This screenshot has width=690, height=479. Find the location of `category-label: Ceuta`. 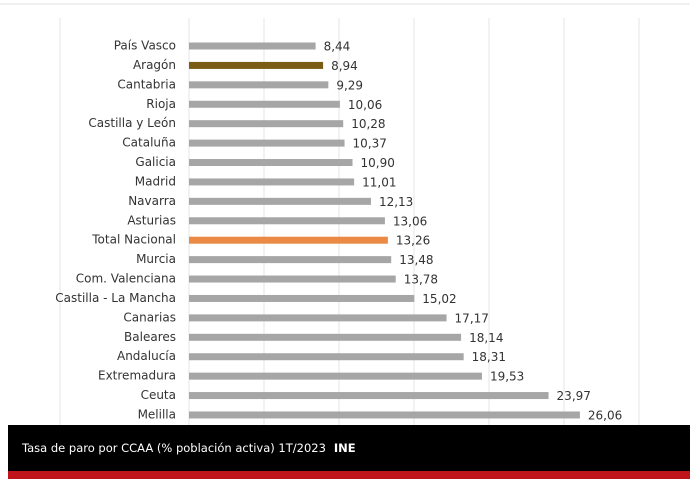

category-label: Ceuta is located at coordinates (158, 395).